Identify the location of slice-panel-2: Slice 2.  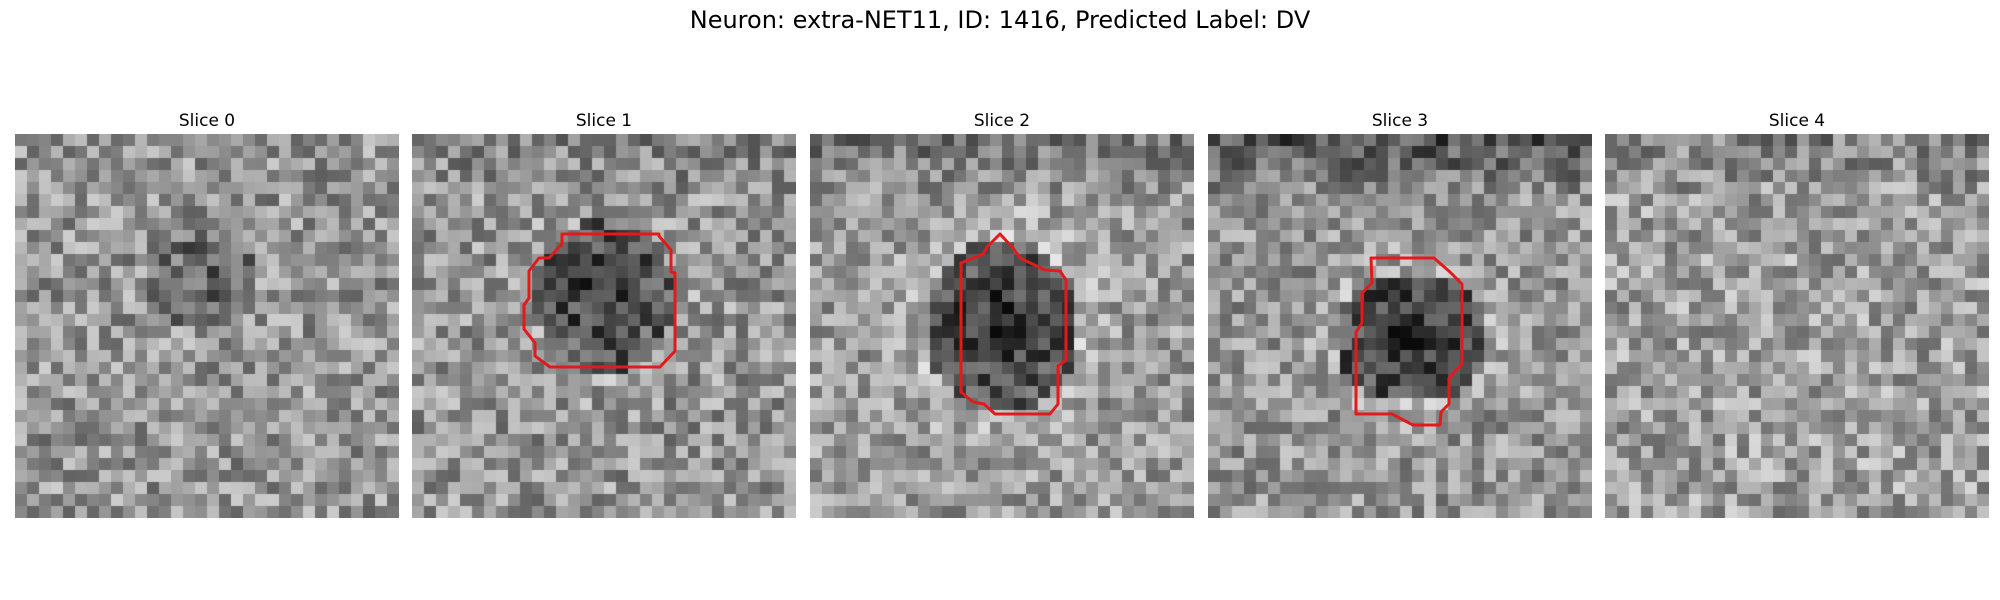
(1002, 313).